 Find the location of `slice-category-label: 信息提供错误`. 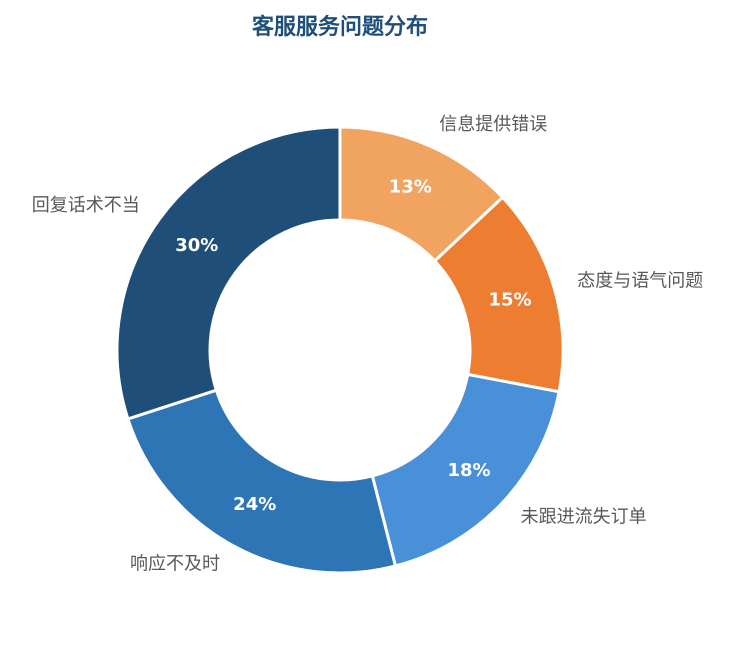

slice-category-label: 信息提供错误 is located at coordinates (493, 124).